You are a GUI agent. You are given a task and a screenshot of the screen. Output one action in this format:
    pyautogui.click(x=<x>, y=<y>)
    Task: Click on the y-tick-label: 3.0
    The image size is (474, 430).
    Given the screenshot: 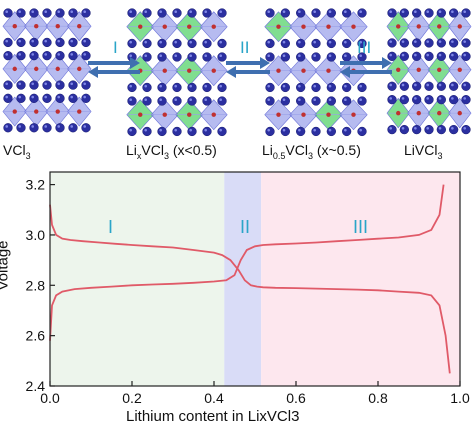 What is the action you would take?
    pyautogui.click(x=36, y=235)
    